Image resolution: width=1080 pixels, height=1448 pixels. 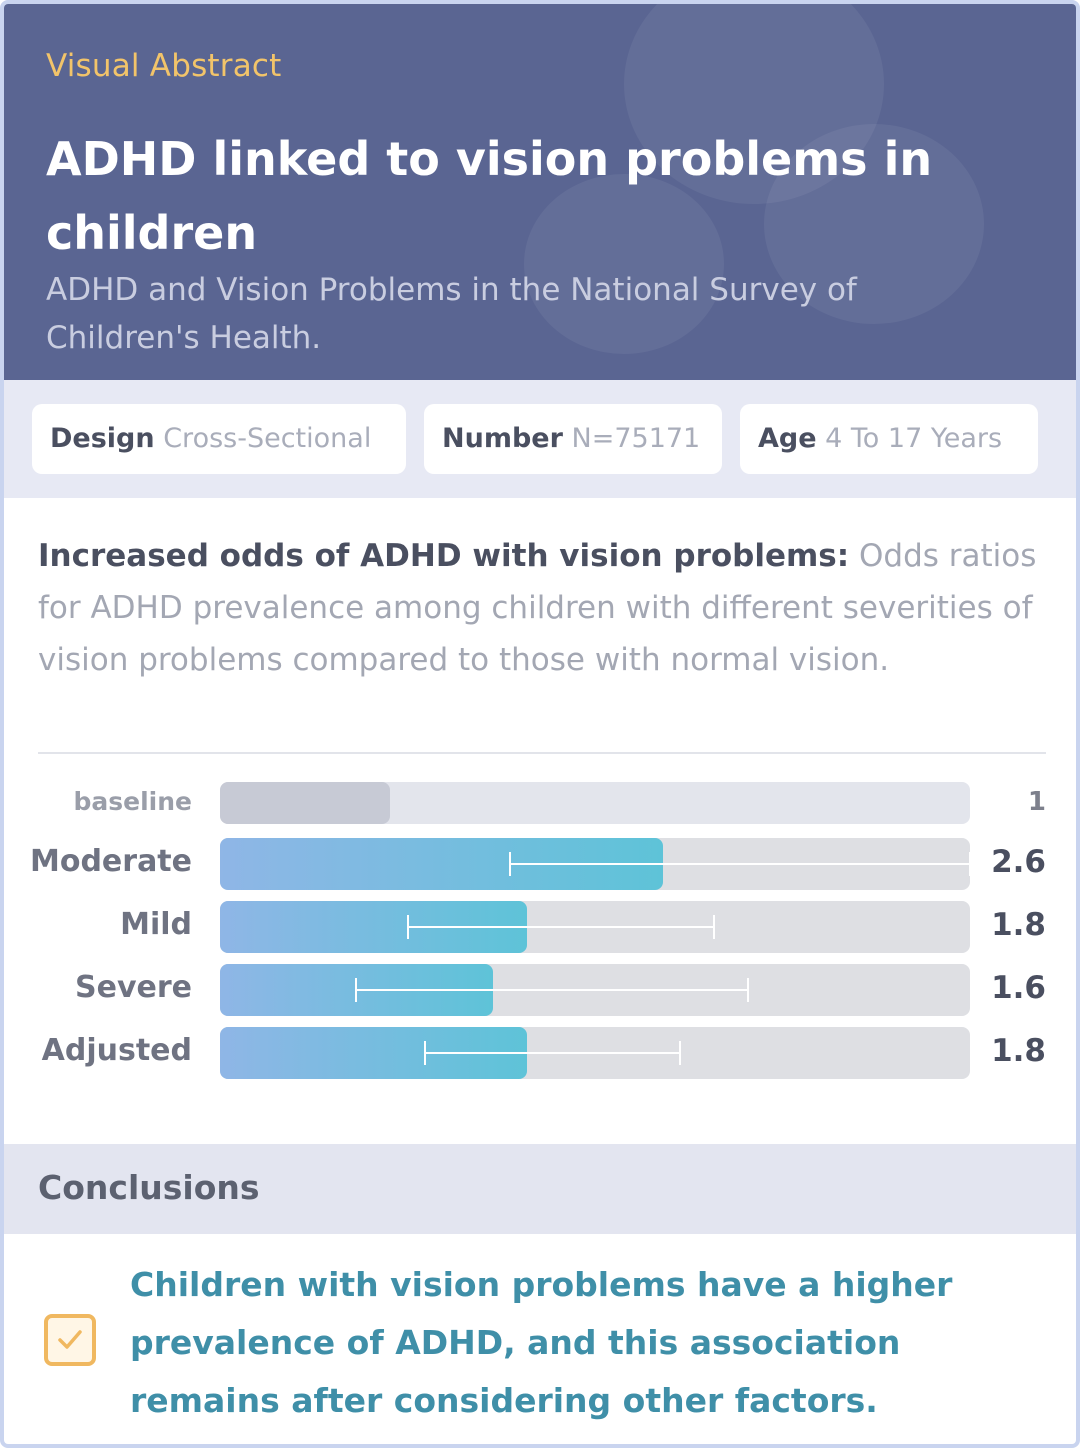 I want to click on bar-value-label: 1.6, so click(x=1018, y=988).